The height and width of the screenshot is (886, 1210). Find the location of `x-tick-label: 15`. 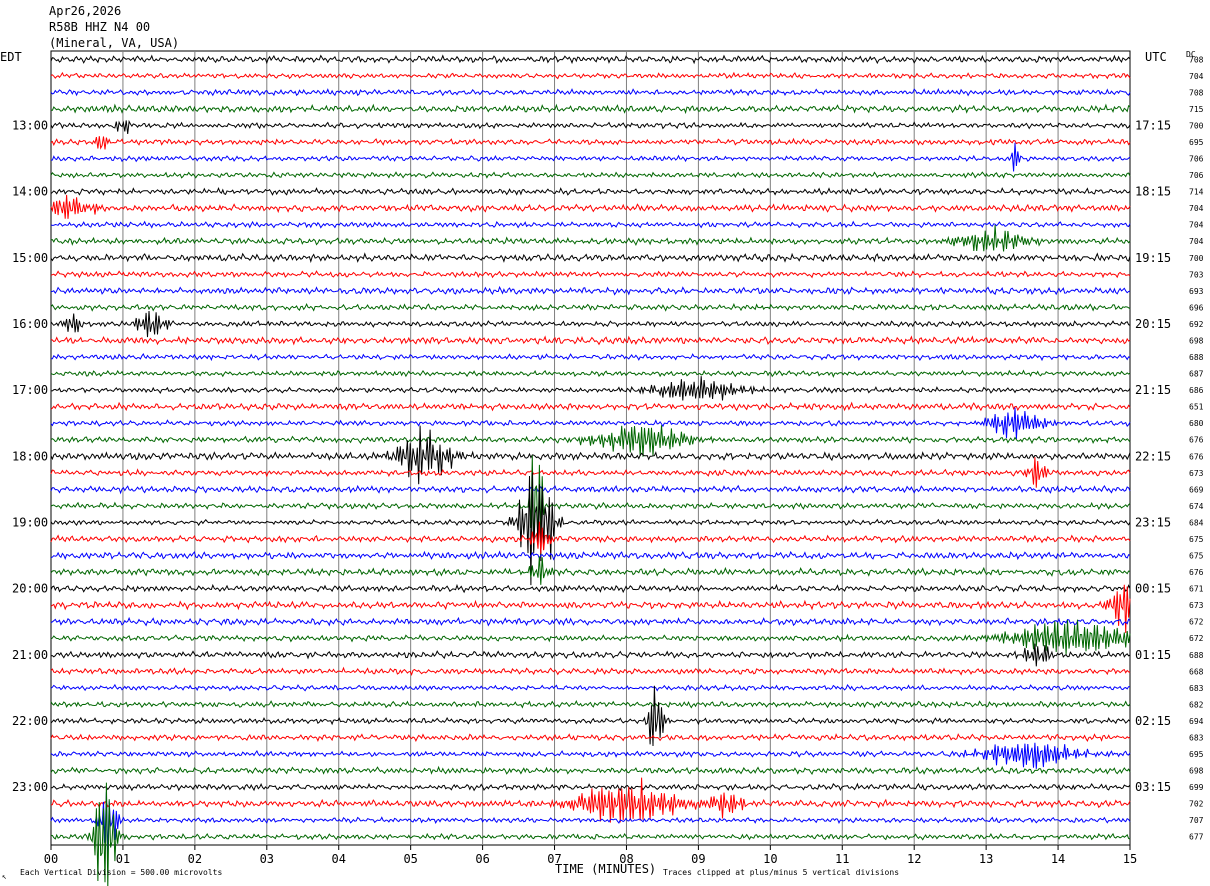

x-tick-label: 15 is located at coordinates (1130, 859).